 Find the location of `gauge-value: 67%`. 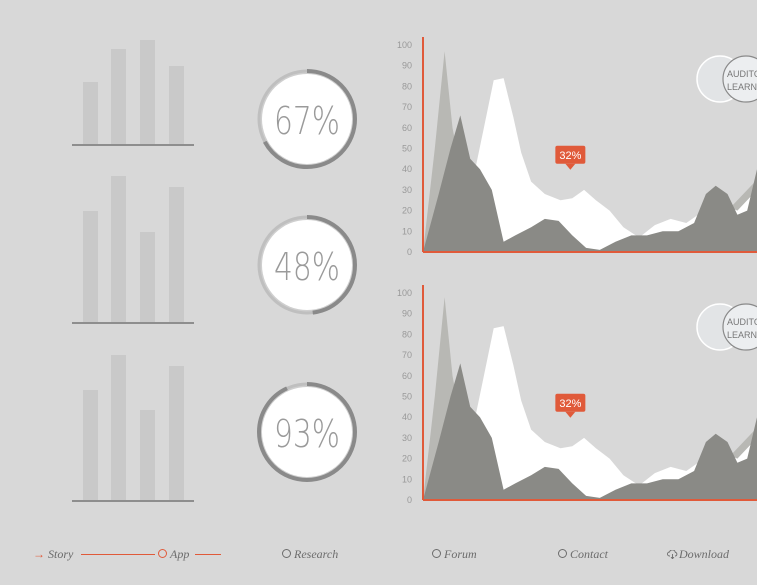

gauge-value: 67% is located at coordinates (307, 121).